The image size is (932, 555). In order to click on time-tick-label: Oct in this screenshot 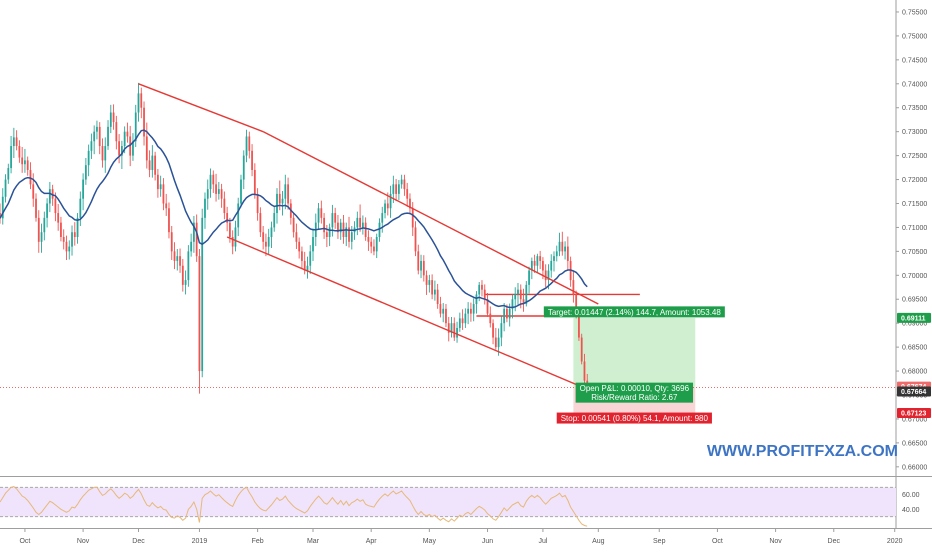, I will do `click(717, 541)`.